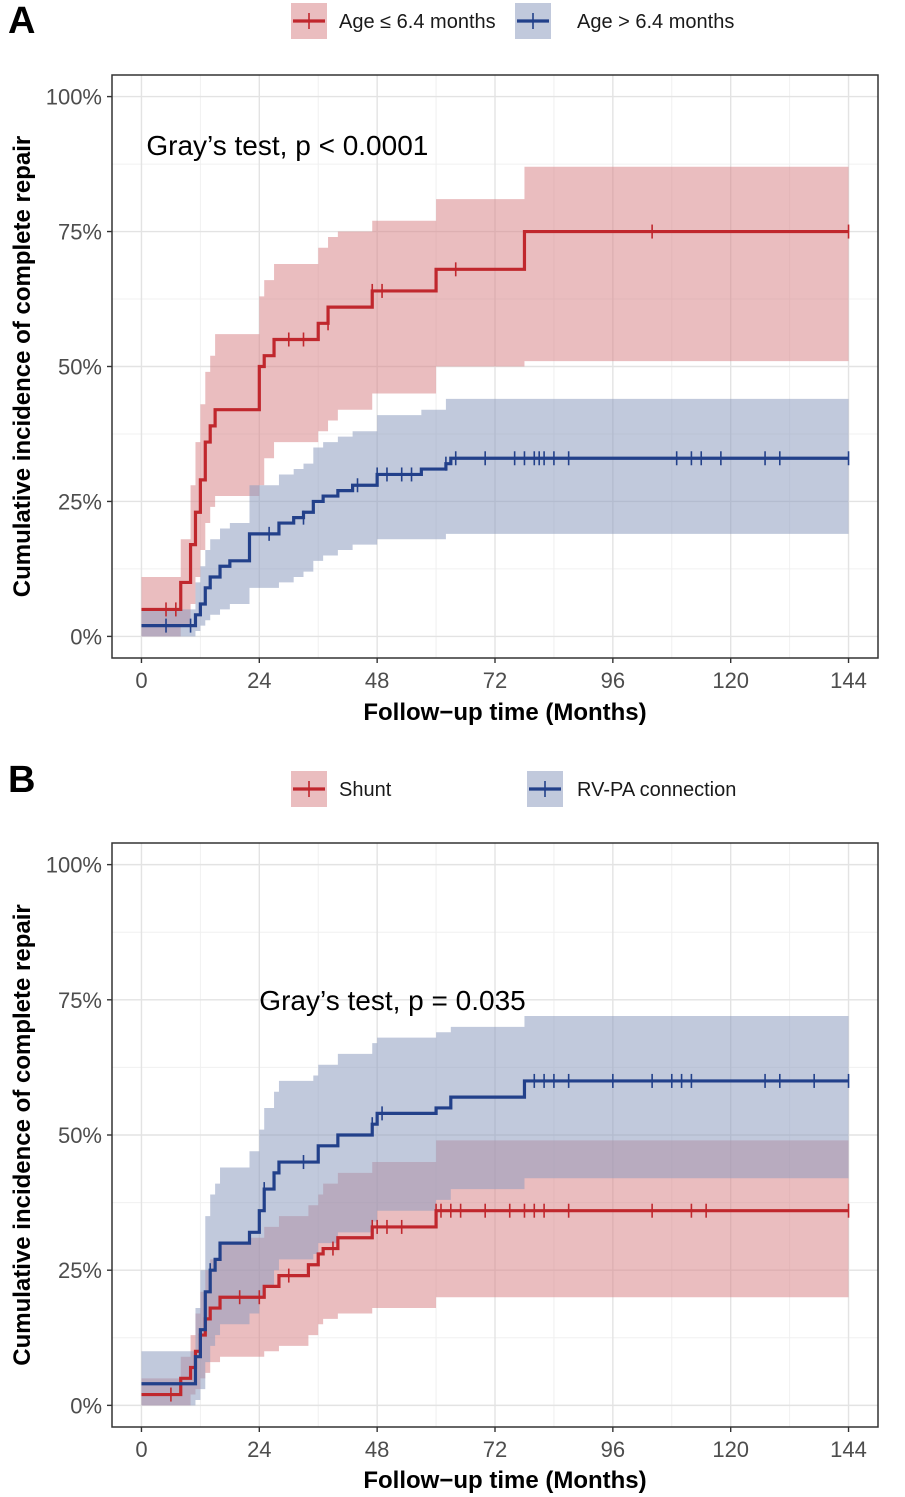 The height and width of the screenshot is (1497, 905). Describe the element at coordinates (512, 21) in the screenshot. I see `legend: Age ≤ 6.4 months Age > 6.4 months` at that location.